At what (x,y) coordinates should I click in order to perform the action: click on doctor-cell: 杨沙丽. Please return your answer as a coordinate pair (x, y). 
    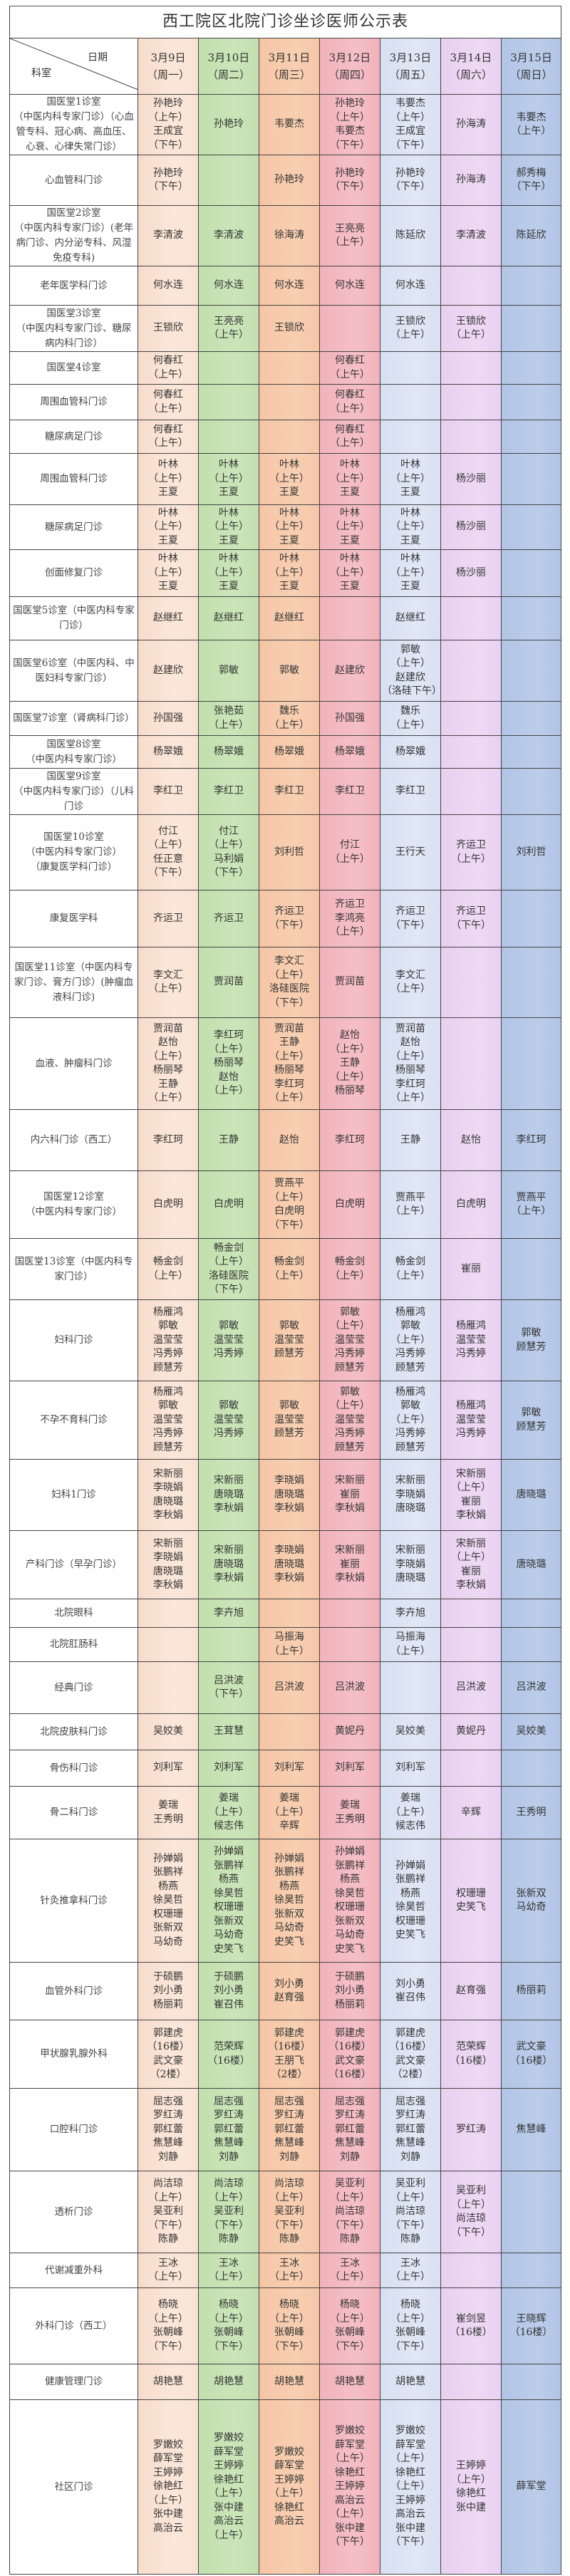
    Looking at the image, I should click on (471, 479).